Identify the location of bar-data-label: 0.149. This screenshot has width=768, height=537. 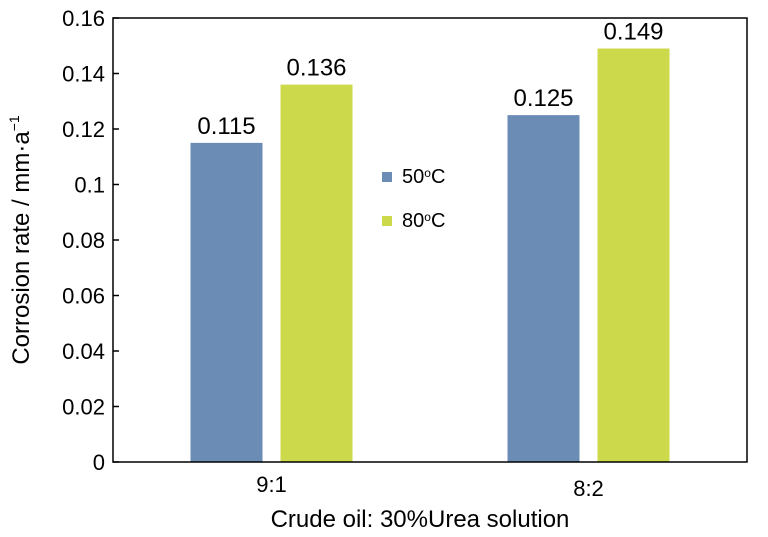
(633, 32).